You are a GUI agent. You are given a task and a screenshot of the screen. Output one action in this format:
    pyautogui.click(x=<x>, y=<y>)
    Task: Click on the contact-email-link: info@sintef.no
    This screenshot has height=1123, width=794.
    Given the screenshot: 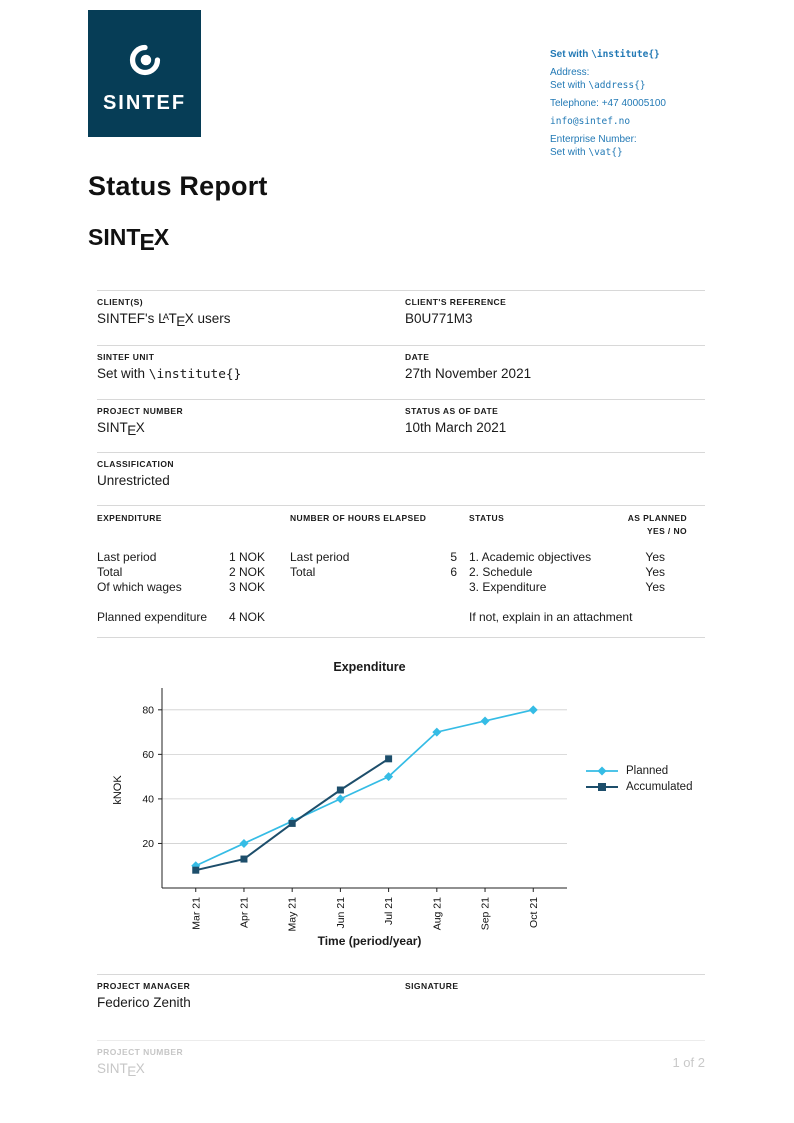 What is the action you would take?
    pyautogui.click(x=590, y=121)
    